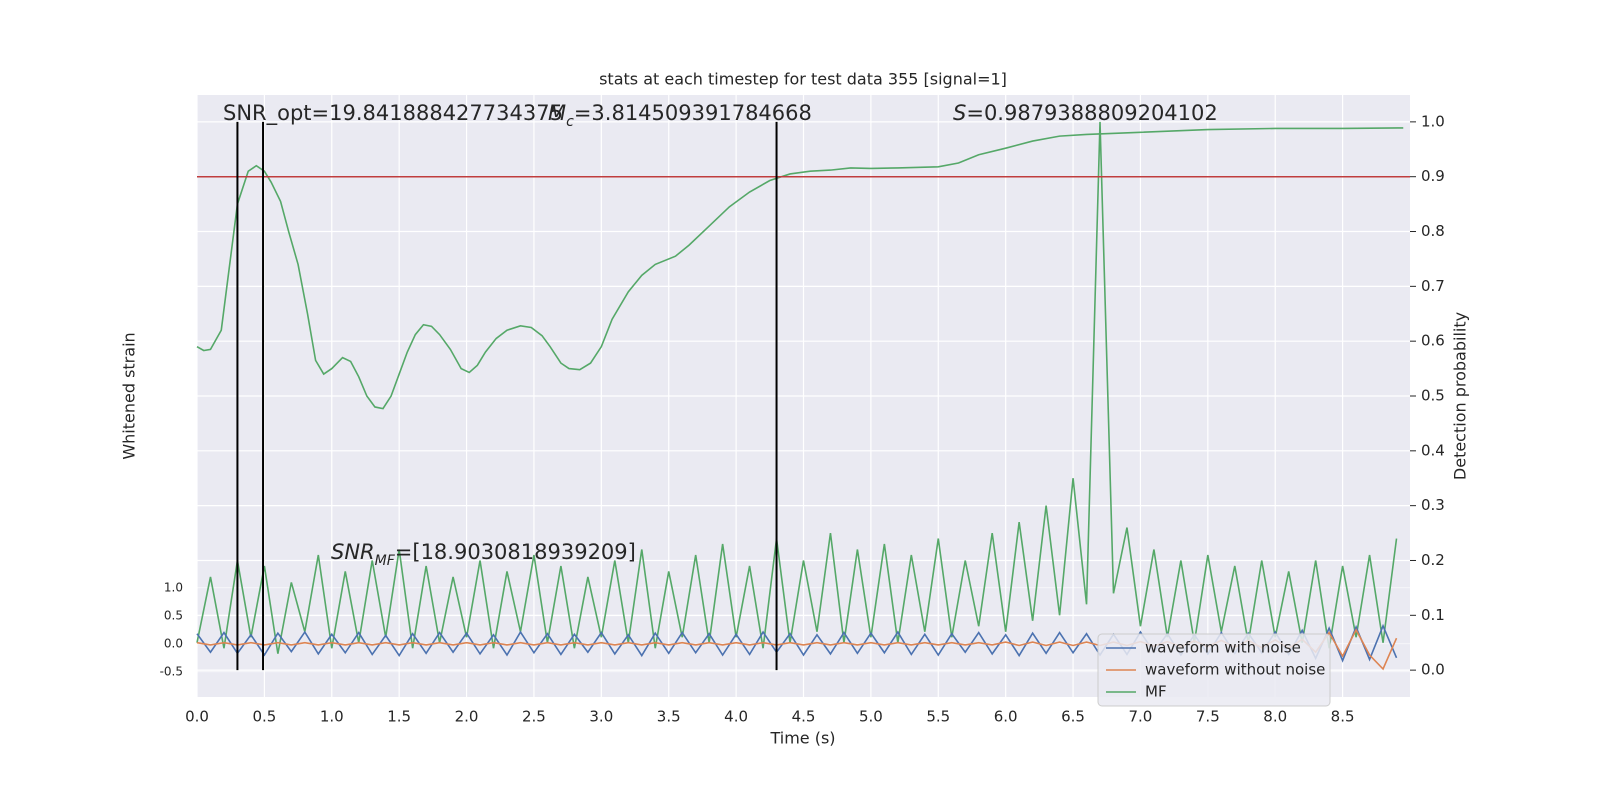 This screenshot has height=800, width=1600. Describe the element at coordinates (1343, 717) in the screenshot. I see `x-tick-label: 8.5` at that location.